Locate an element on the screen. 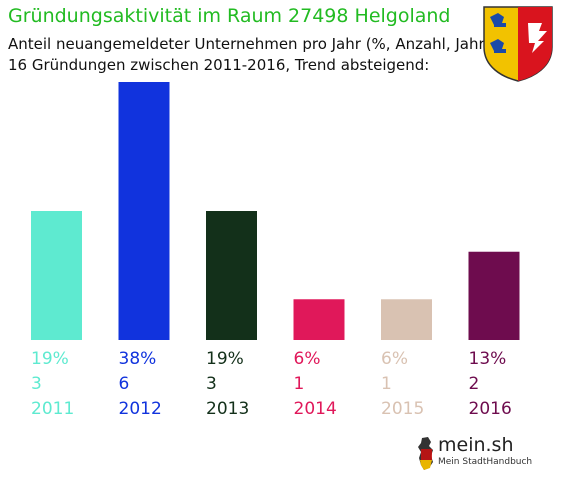 This screenshot has width=562, height=482. brand-tagline: Mein StadtHandbuch is located at coordinates (485, 462).